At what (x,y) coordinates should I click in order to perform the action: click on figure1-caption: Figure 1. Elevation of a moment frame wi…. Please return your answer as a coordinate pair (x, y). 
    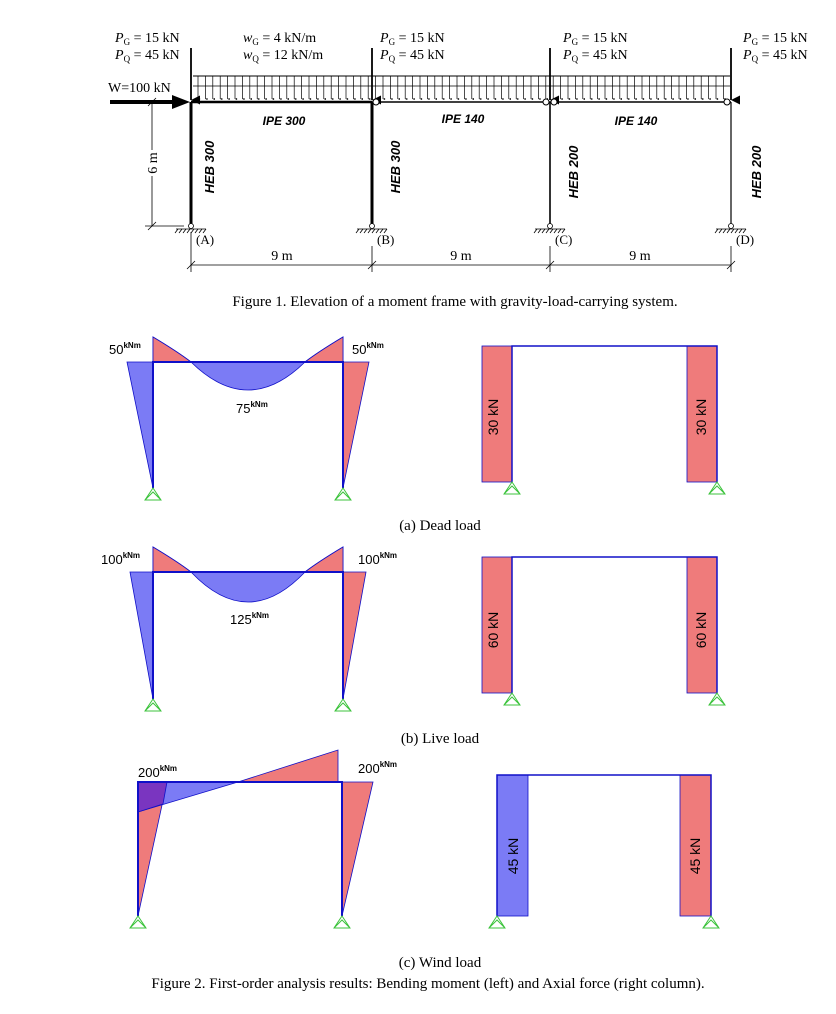
    Looking at the image, I should click on (454, 302).